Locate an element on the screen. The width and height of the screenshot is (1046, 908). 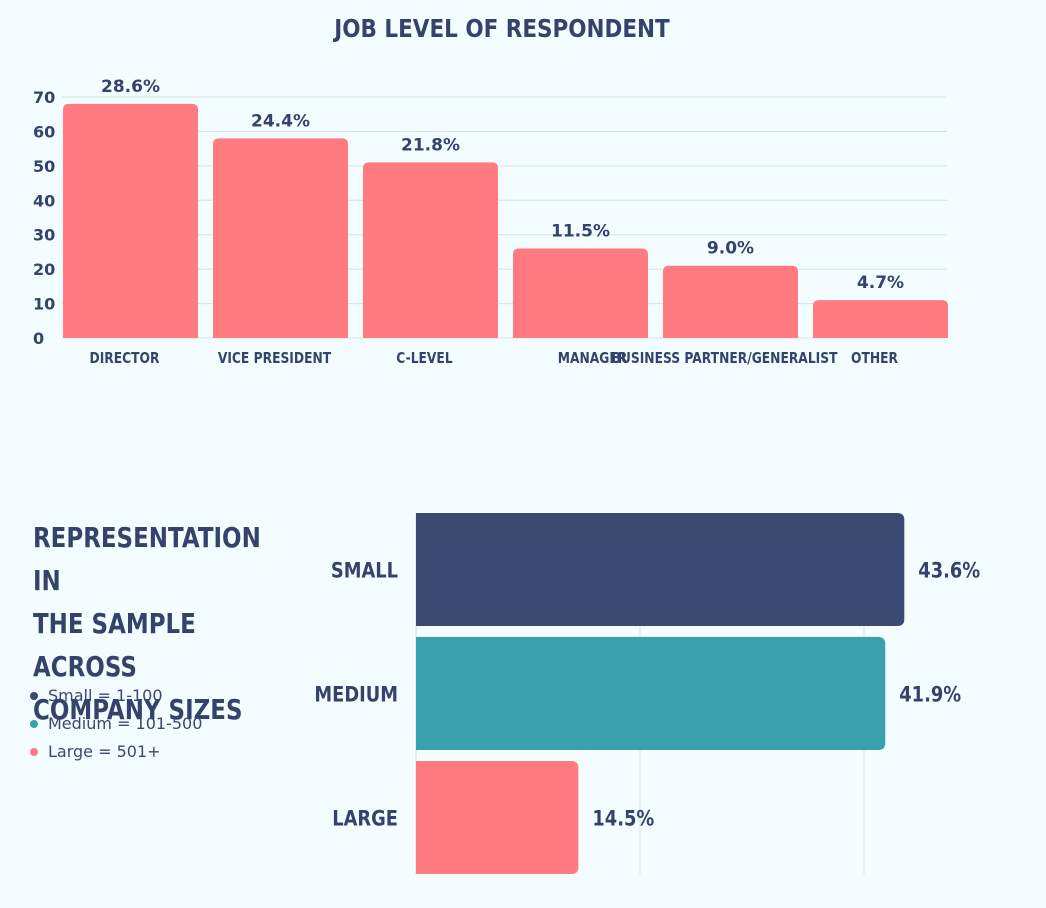
x-tick-label: OTHER is located at coordinates (874, 358).